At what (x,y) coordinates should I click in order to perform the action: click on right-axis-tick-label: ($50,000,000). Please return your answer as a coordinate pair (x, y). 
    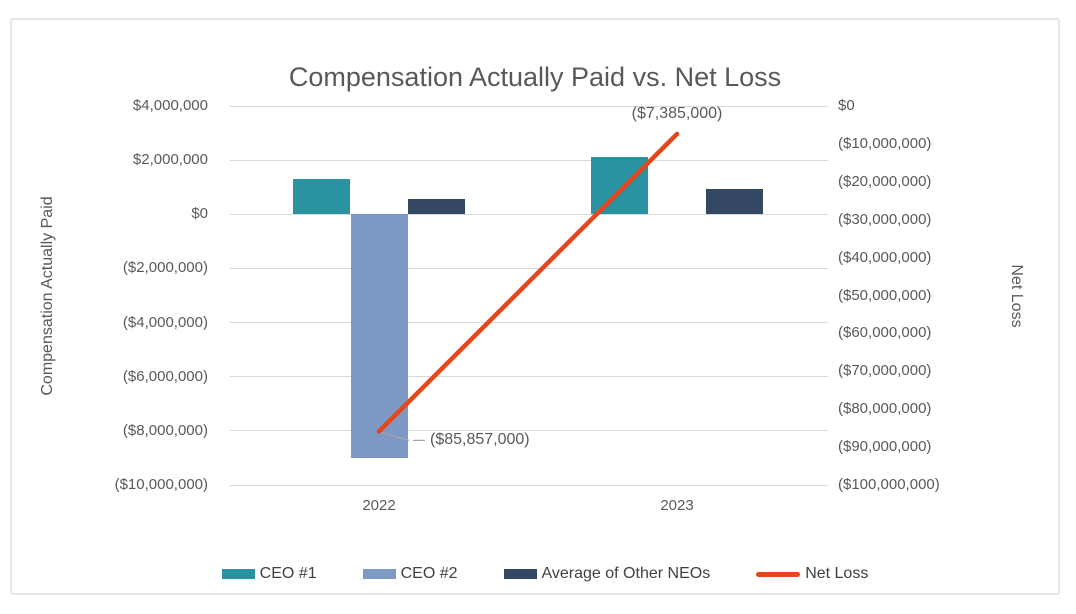
    Looking at the image, I should click on (885, 295).